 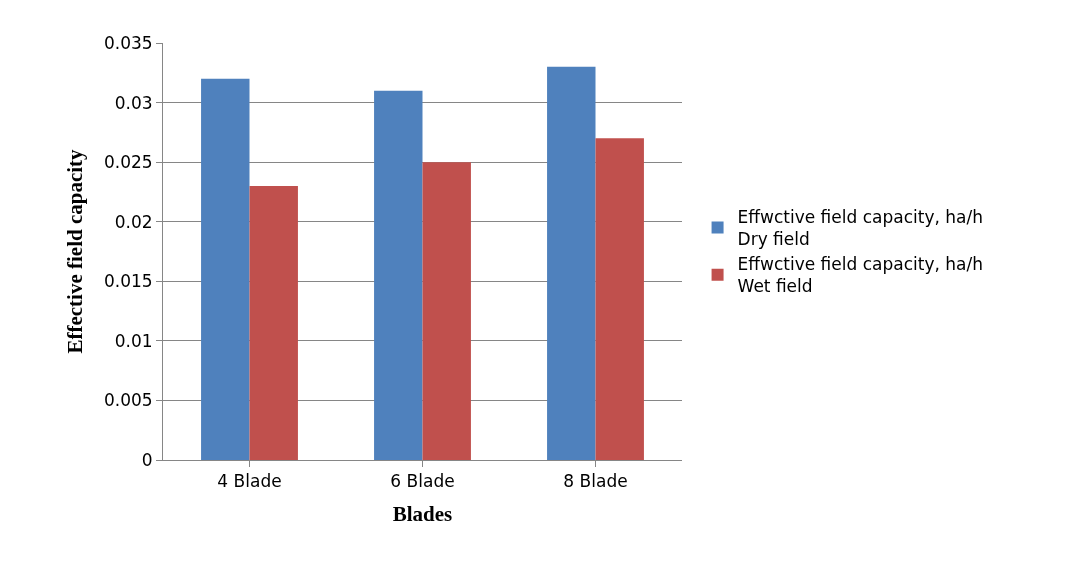 What do you see at coordinates (147, 459) in the screenshot?
I see `y-tick-label: 0` at bounding box center [147, 459].